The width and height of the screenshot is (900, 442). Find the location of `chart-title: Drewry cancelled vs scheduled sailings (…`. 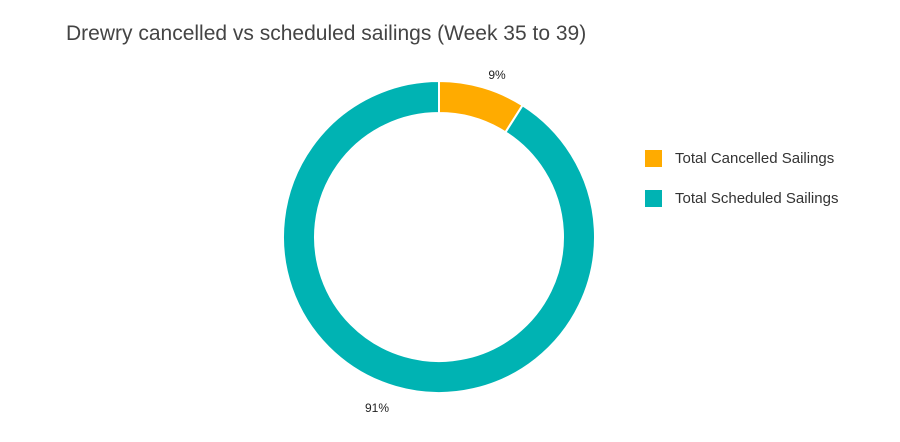

chart-title: Drewry cancelled vs scheduled sailings (… is located at coordinates (326, 33).